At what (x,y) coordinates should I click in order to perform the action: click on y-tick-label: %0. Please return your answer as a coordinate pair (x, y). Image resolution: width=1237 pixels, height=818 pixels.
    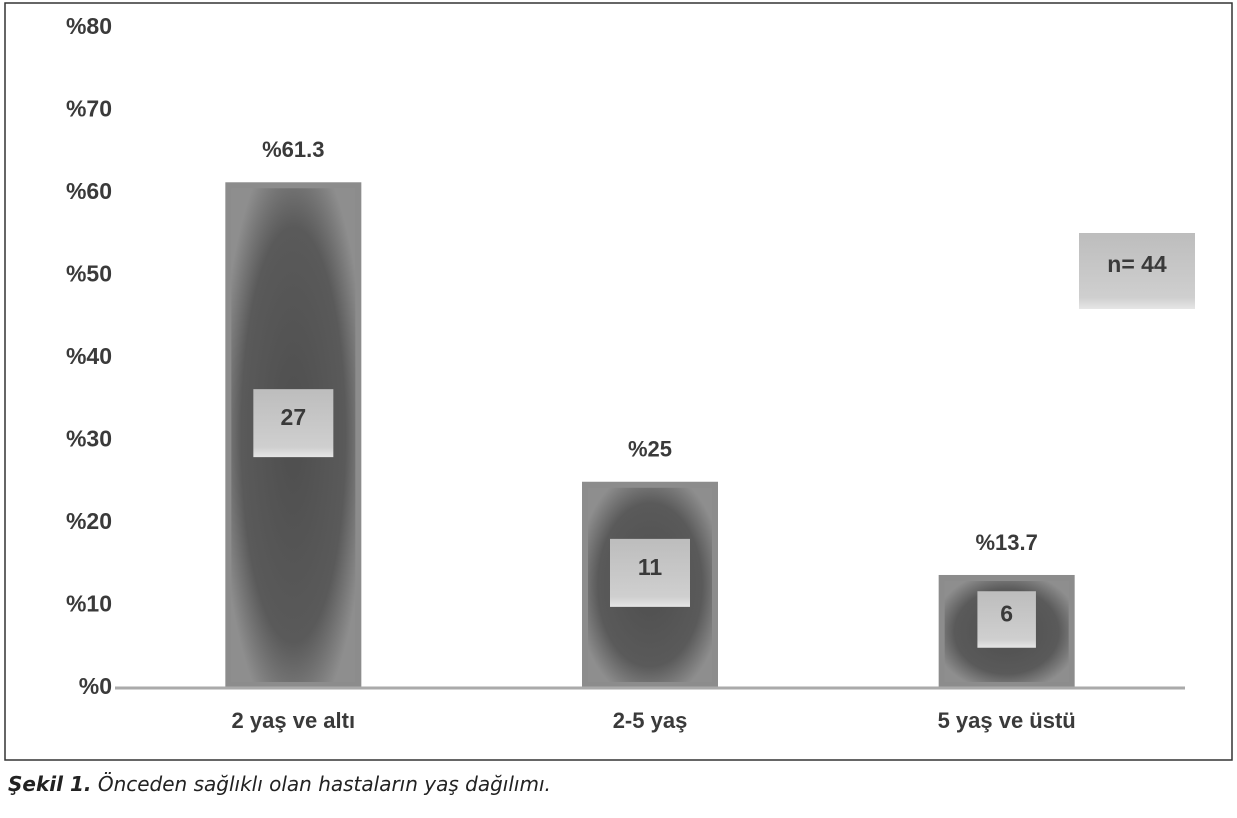
    Looking at the image, I should click on (95, 686).